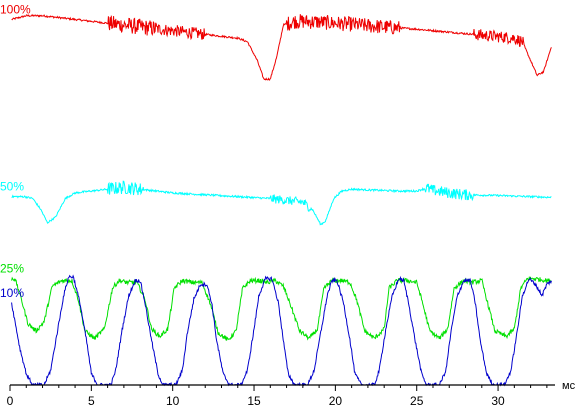 Image resolution: width=577 pixels, height=411 pixels. I want to click on series-label-4: 10%, so click(12, 293).